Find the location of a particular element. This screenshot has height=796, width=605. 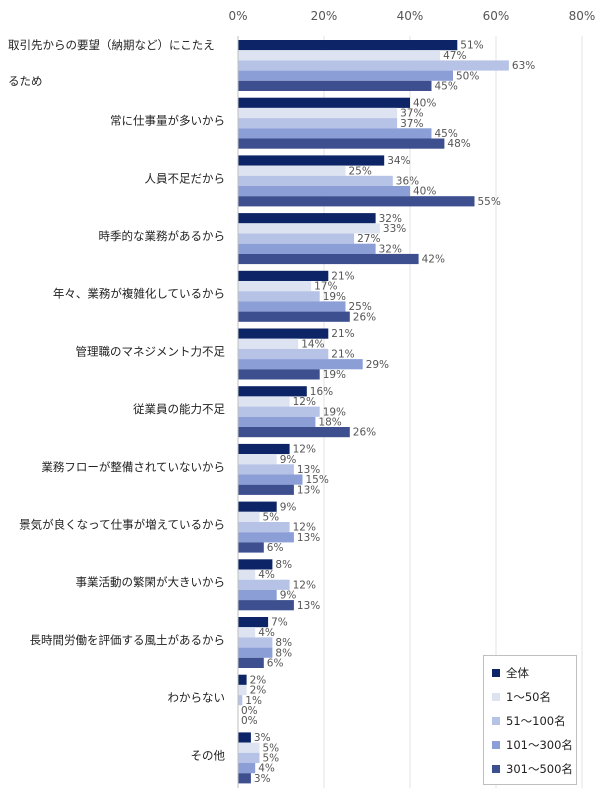

data-label: 19% is located at coordinates (334, 297).